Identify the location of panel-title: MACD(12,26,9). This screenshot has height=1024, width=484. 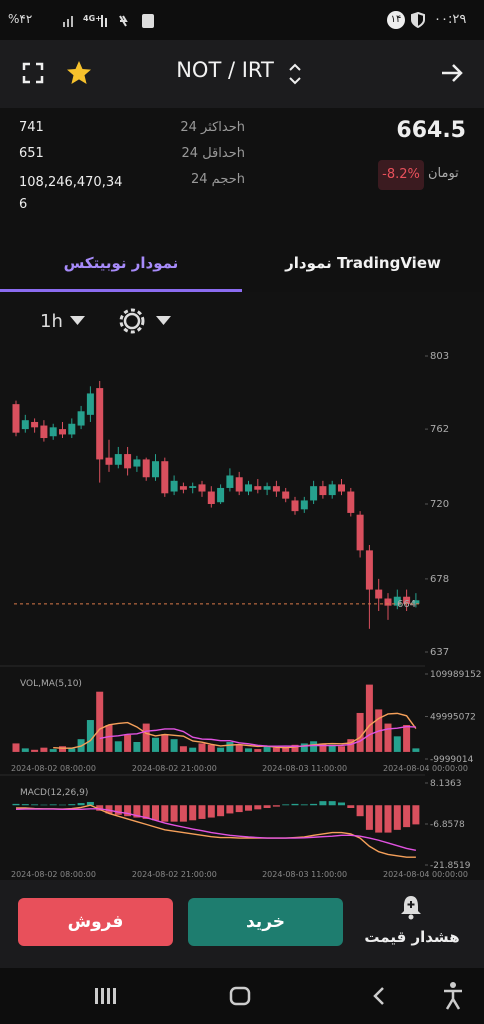
(54, 793).